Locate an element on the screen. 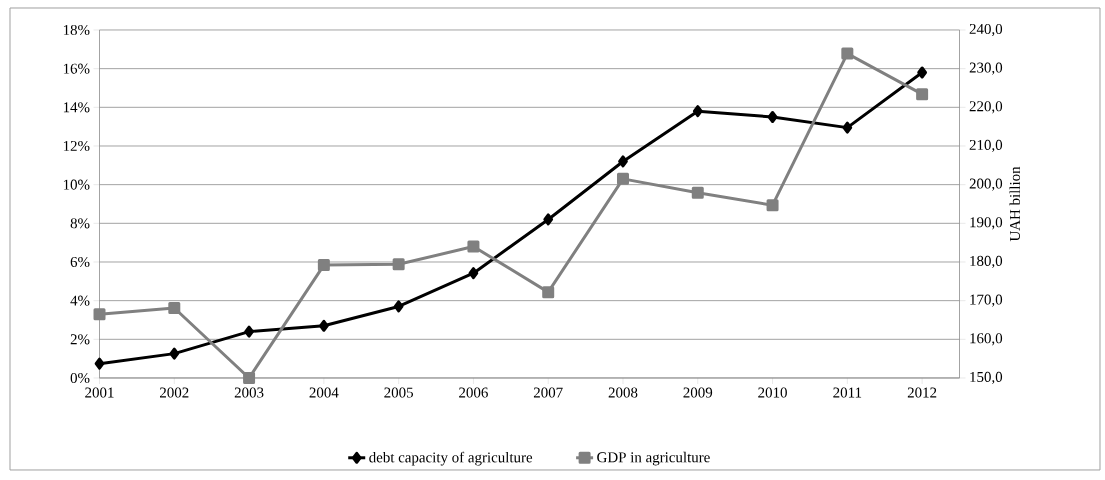  y2-tick-label: 240,0 is located at coordinates (986, 30).